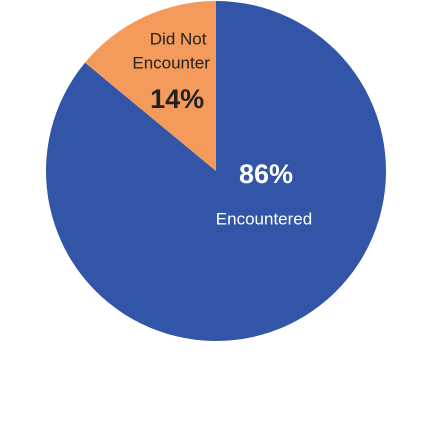 The width and height of the screenshot is (433, 433). What do you see at coordinates (264, 218) in the screenshot?
I see `slice-category-label: Encountered` at bounding box center [264, 218].